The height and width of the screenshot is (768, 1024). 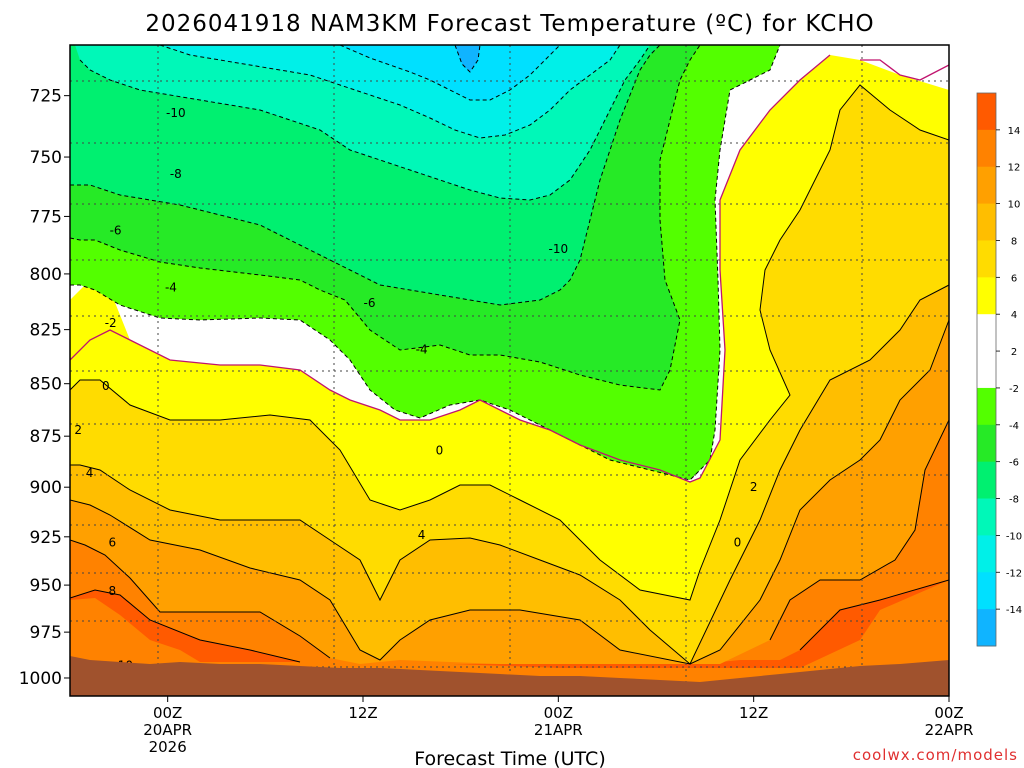 What do you see at coordinates (1014, 573) in the screenshot?
I see `colorbar-label-12: -12` at bounding box center [1014, 573].